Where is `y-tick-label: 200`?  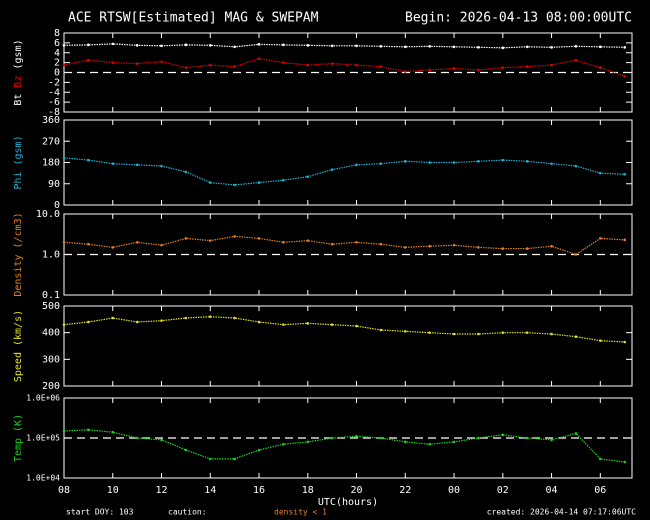 y-tick-label: 200 is located at coordinates (51, 386).